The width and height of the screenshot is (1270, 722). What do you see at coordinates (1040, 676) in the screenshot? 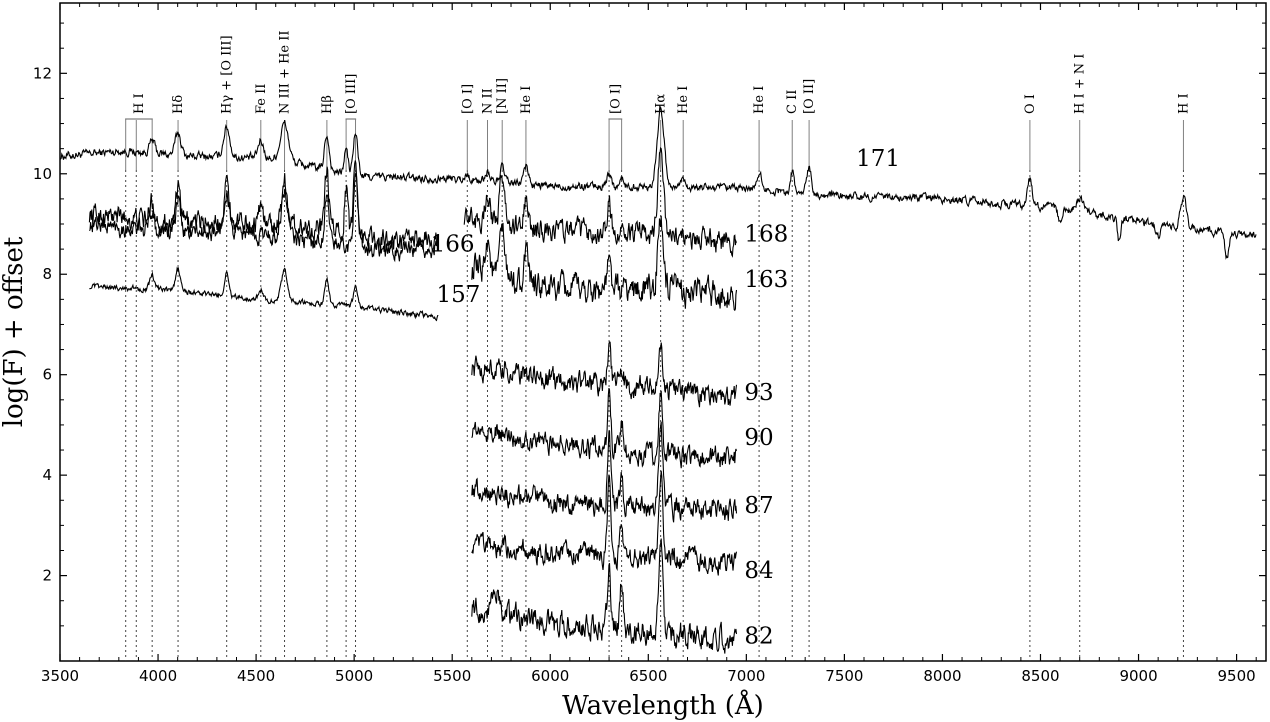
I see `x-tick-label: 8500` at bounding box center [1040, 676].